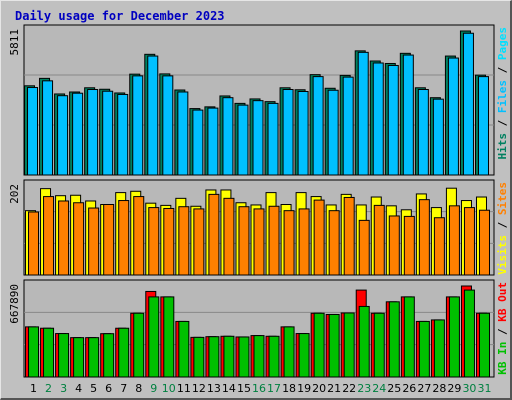  I want to click on x-tick-label: 6, so click(108, 388).